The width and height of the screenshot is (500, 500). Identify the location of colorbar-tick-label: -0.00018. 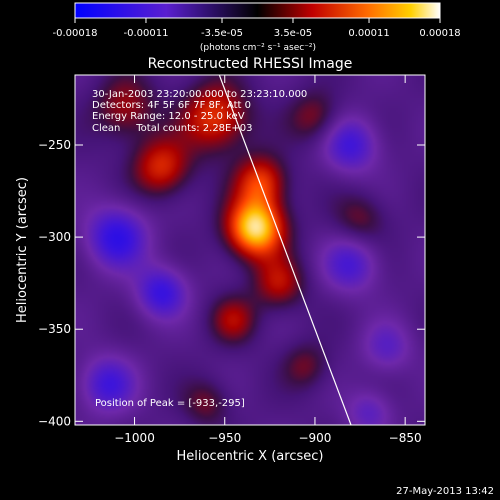
(75, 33).